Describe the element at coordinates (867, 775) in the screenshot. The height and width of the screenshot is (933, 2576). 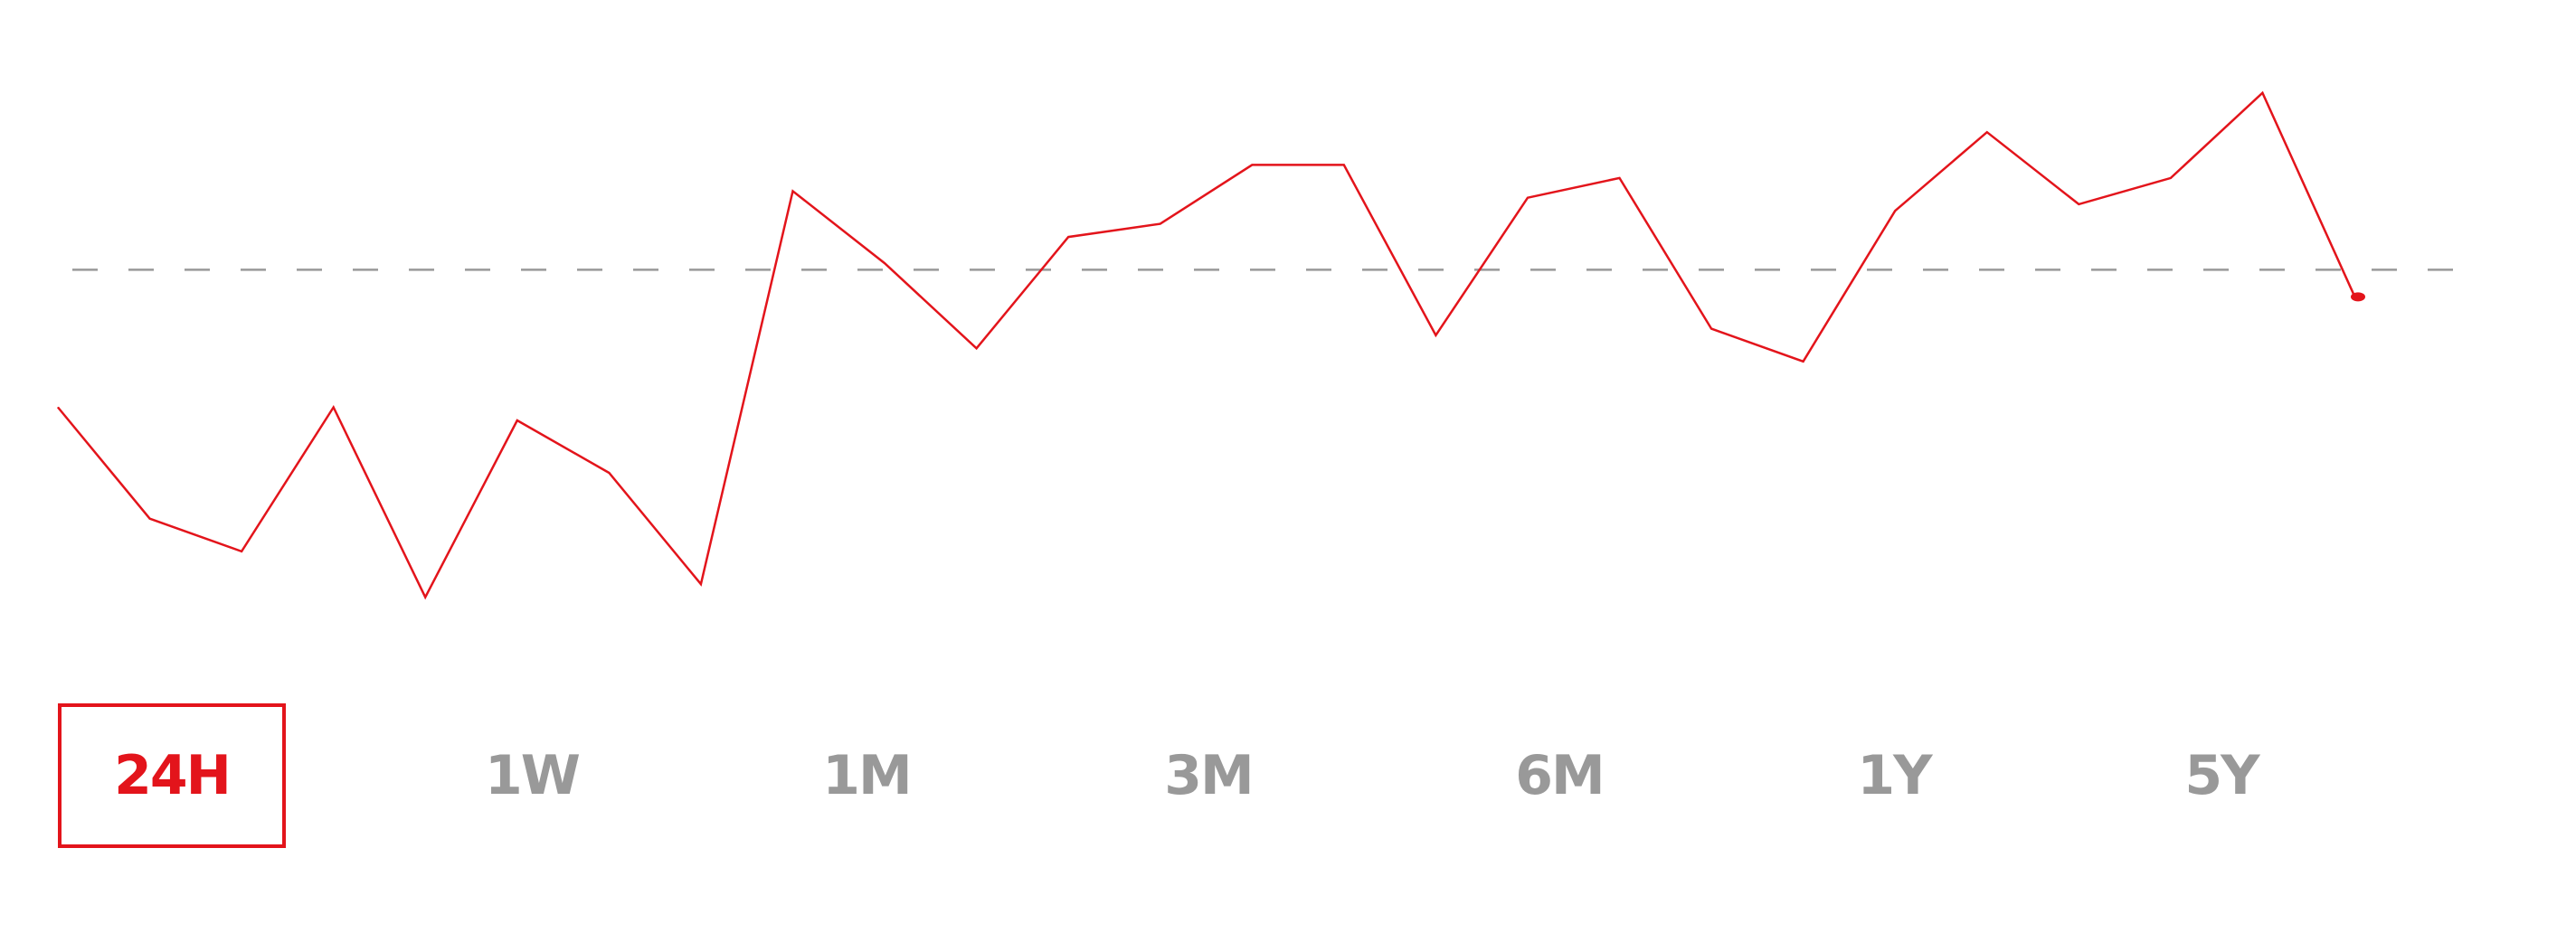
I see `tab-1m: 1M` at that location.